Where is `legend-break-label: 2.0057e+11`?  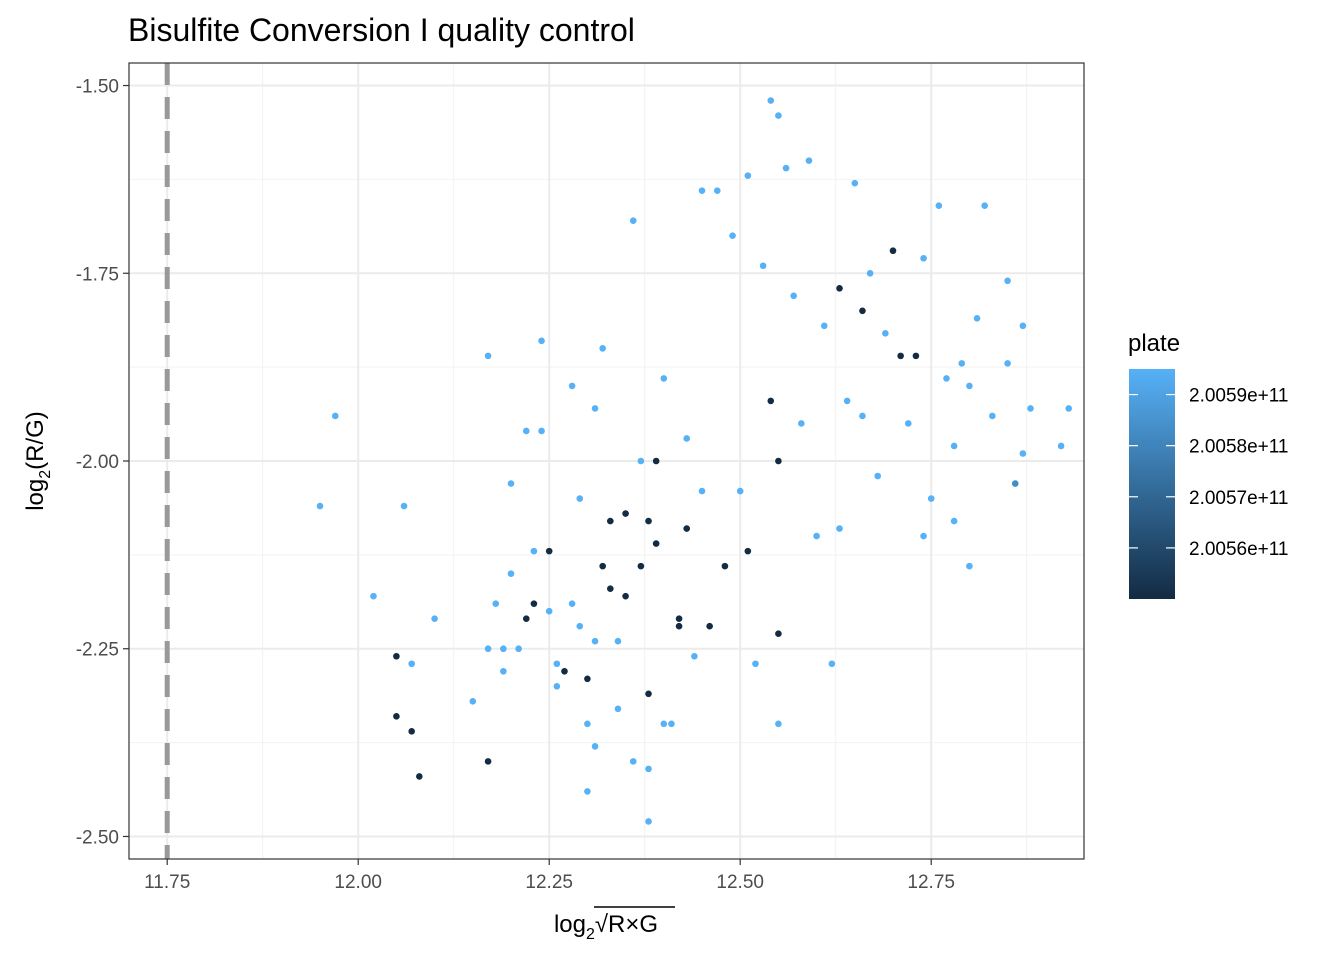
legend-break-label: 2.0057e+11 is located at coordinates (1239, 498).